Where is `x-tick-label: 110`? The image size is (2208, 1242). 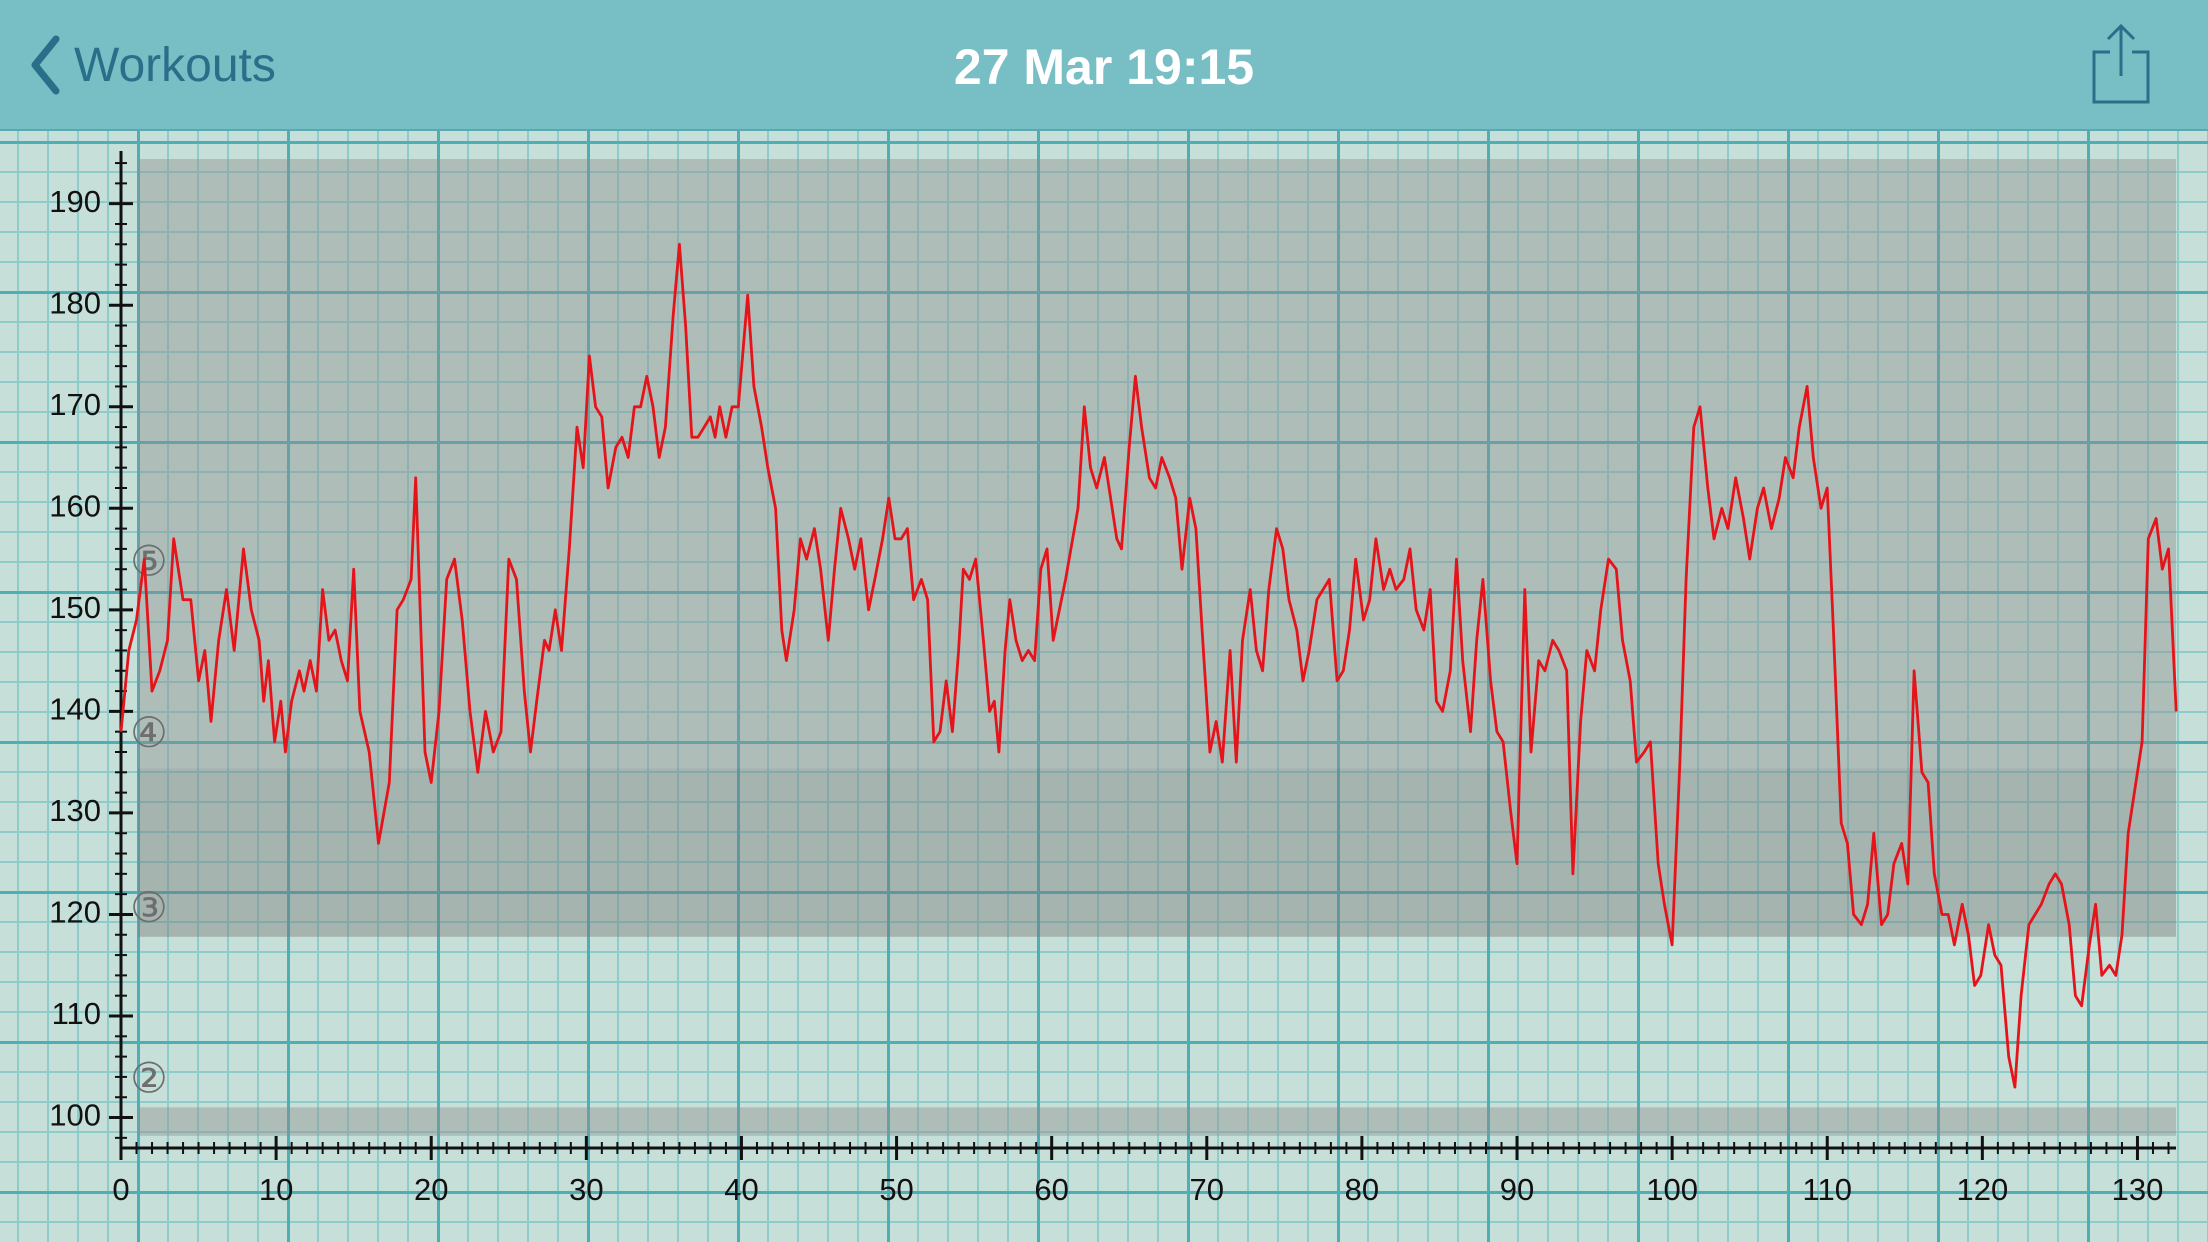
x-tick-label: 110 is located at coordinates (1827, 1189).